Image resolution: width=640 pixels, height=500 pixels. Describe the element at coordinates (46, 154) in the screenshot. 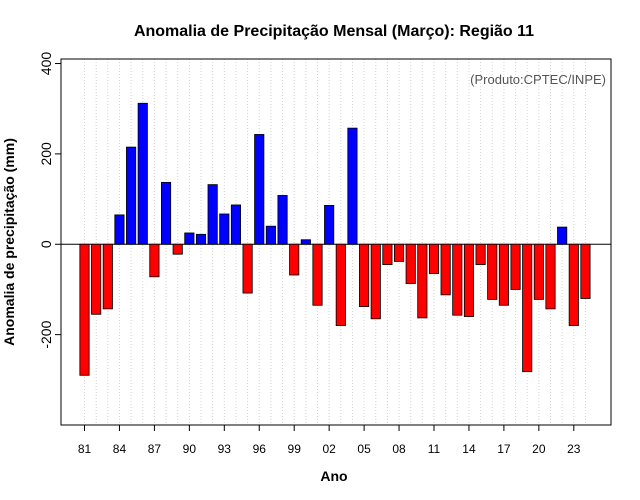

I see `y-tick-label: 200` at that location.